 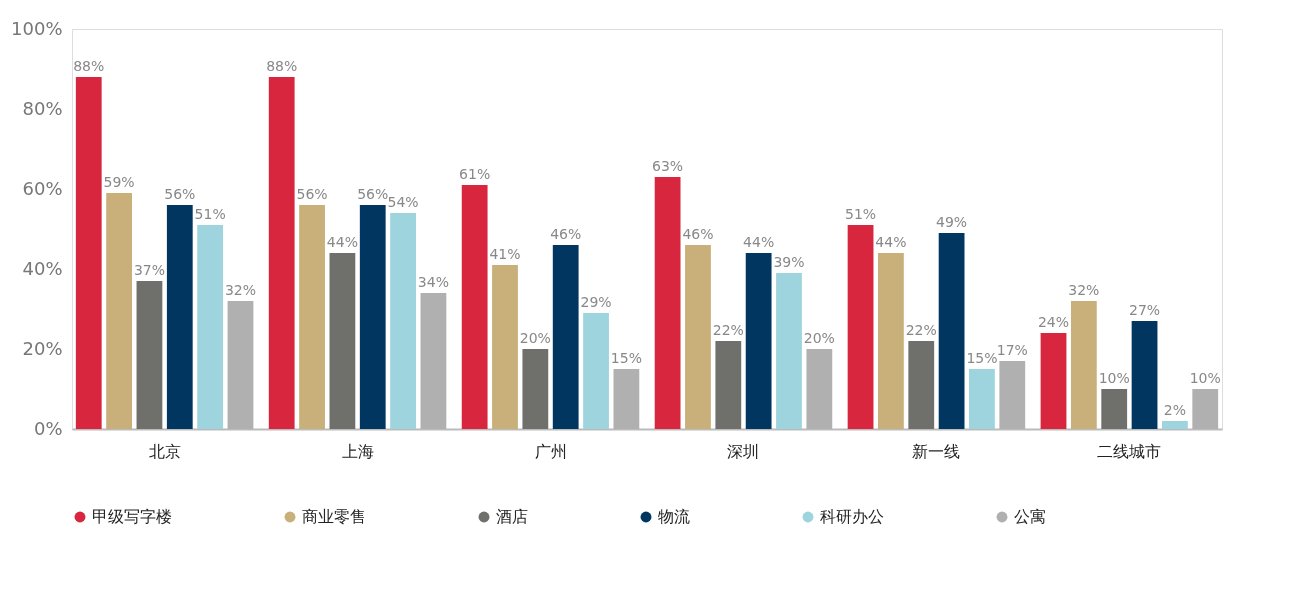 I want to click on data-label: 41%, so click(x=505, y=254).